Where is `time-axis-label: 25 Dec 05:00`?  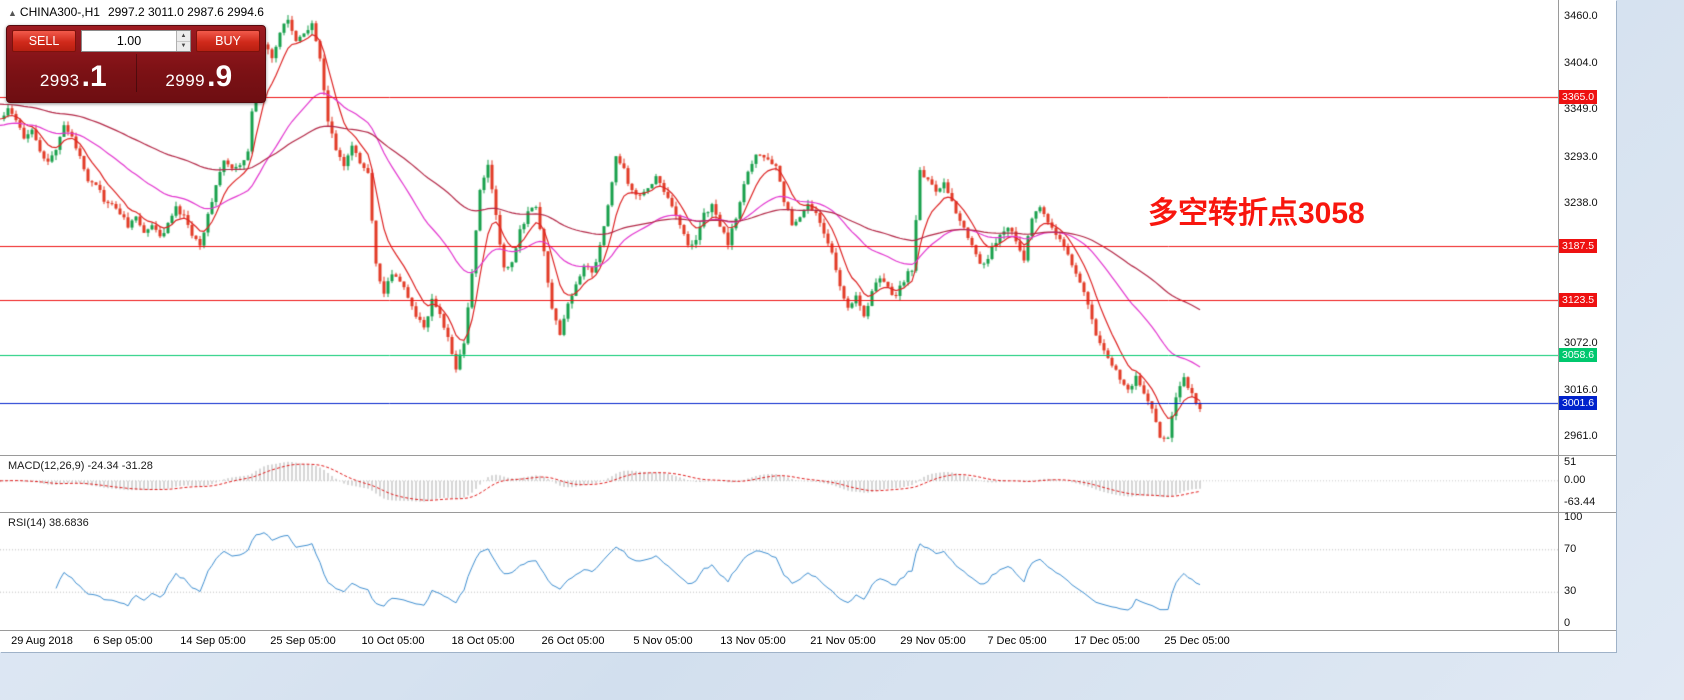 time-axis-label: 25 Dec 05:00 is located at coordinates (1197, 641).